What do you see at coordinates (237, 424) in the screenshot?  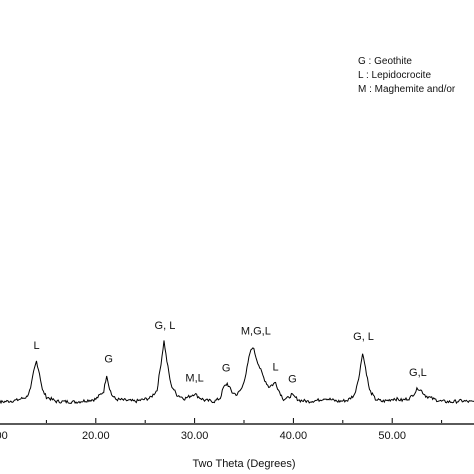 I see `plot-frame` at bounding box center [237, 424].